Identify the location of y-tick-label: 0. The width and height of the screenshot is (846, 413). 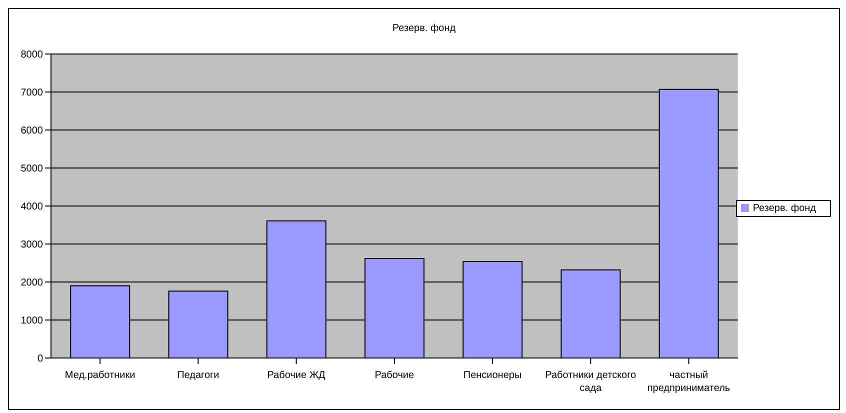
(40, 359).